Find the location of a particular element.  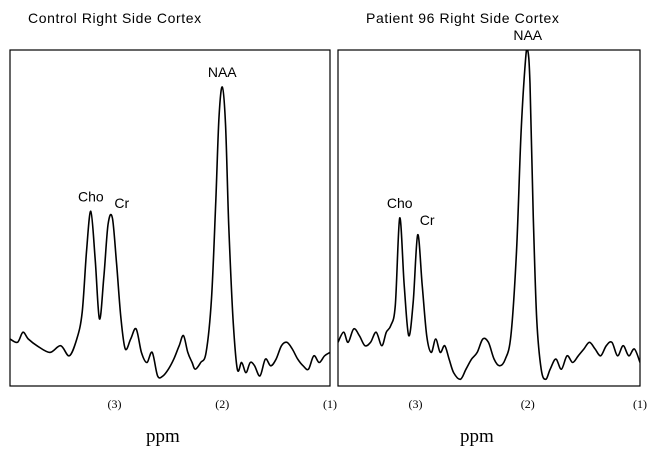

patient-peak-label-naa: NAA is located at coordinates (527, 35).